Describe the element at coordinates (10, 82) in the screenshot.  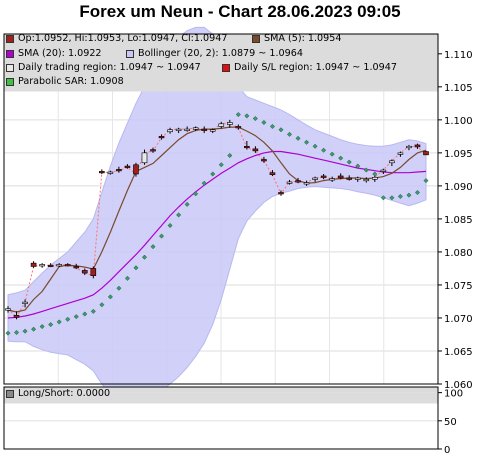
I see `psar-legend-swatch` at that location.